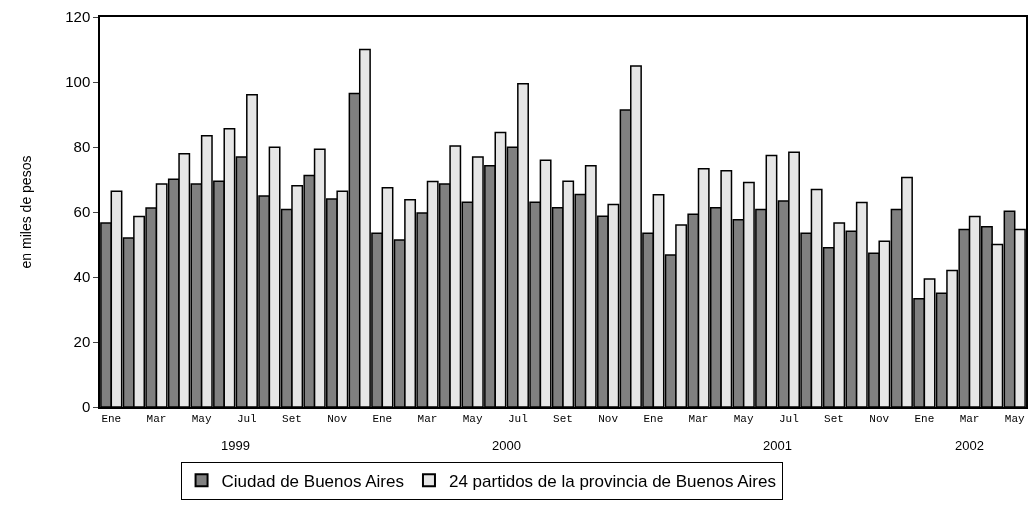  Describe the element at coordinates (78, 82) in the screenshot. I see `y-tick-label: 100` at that location.